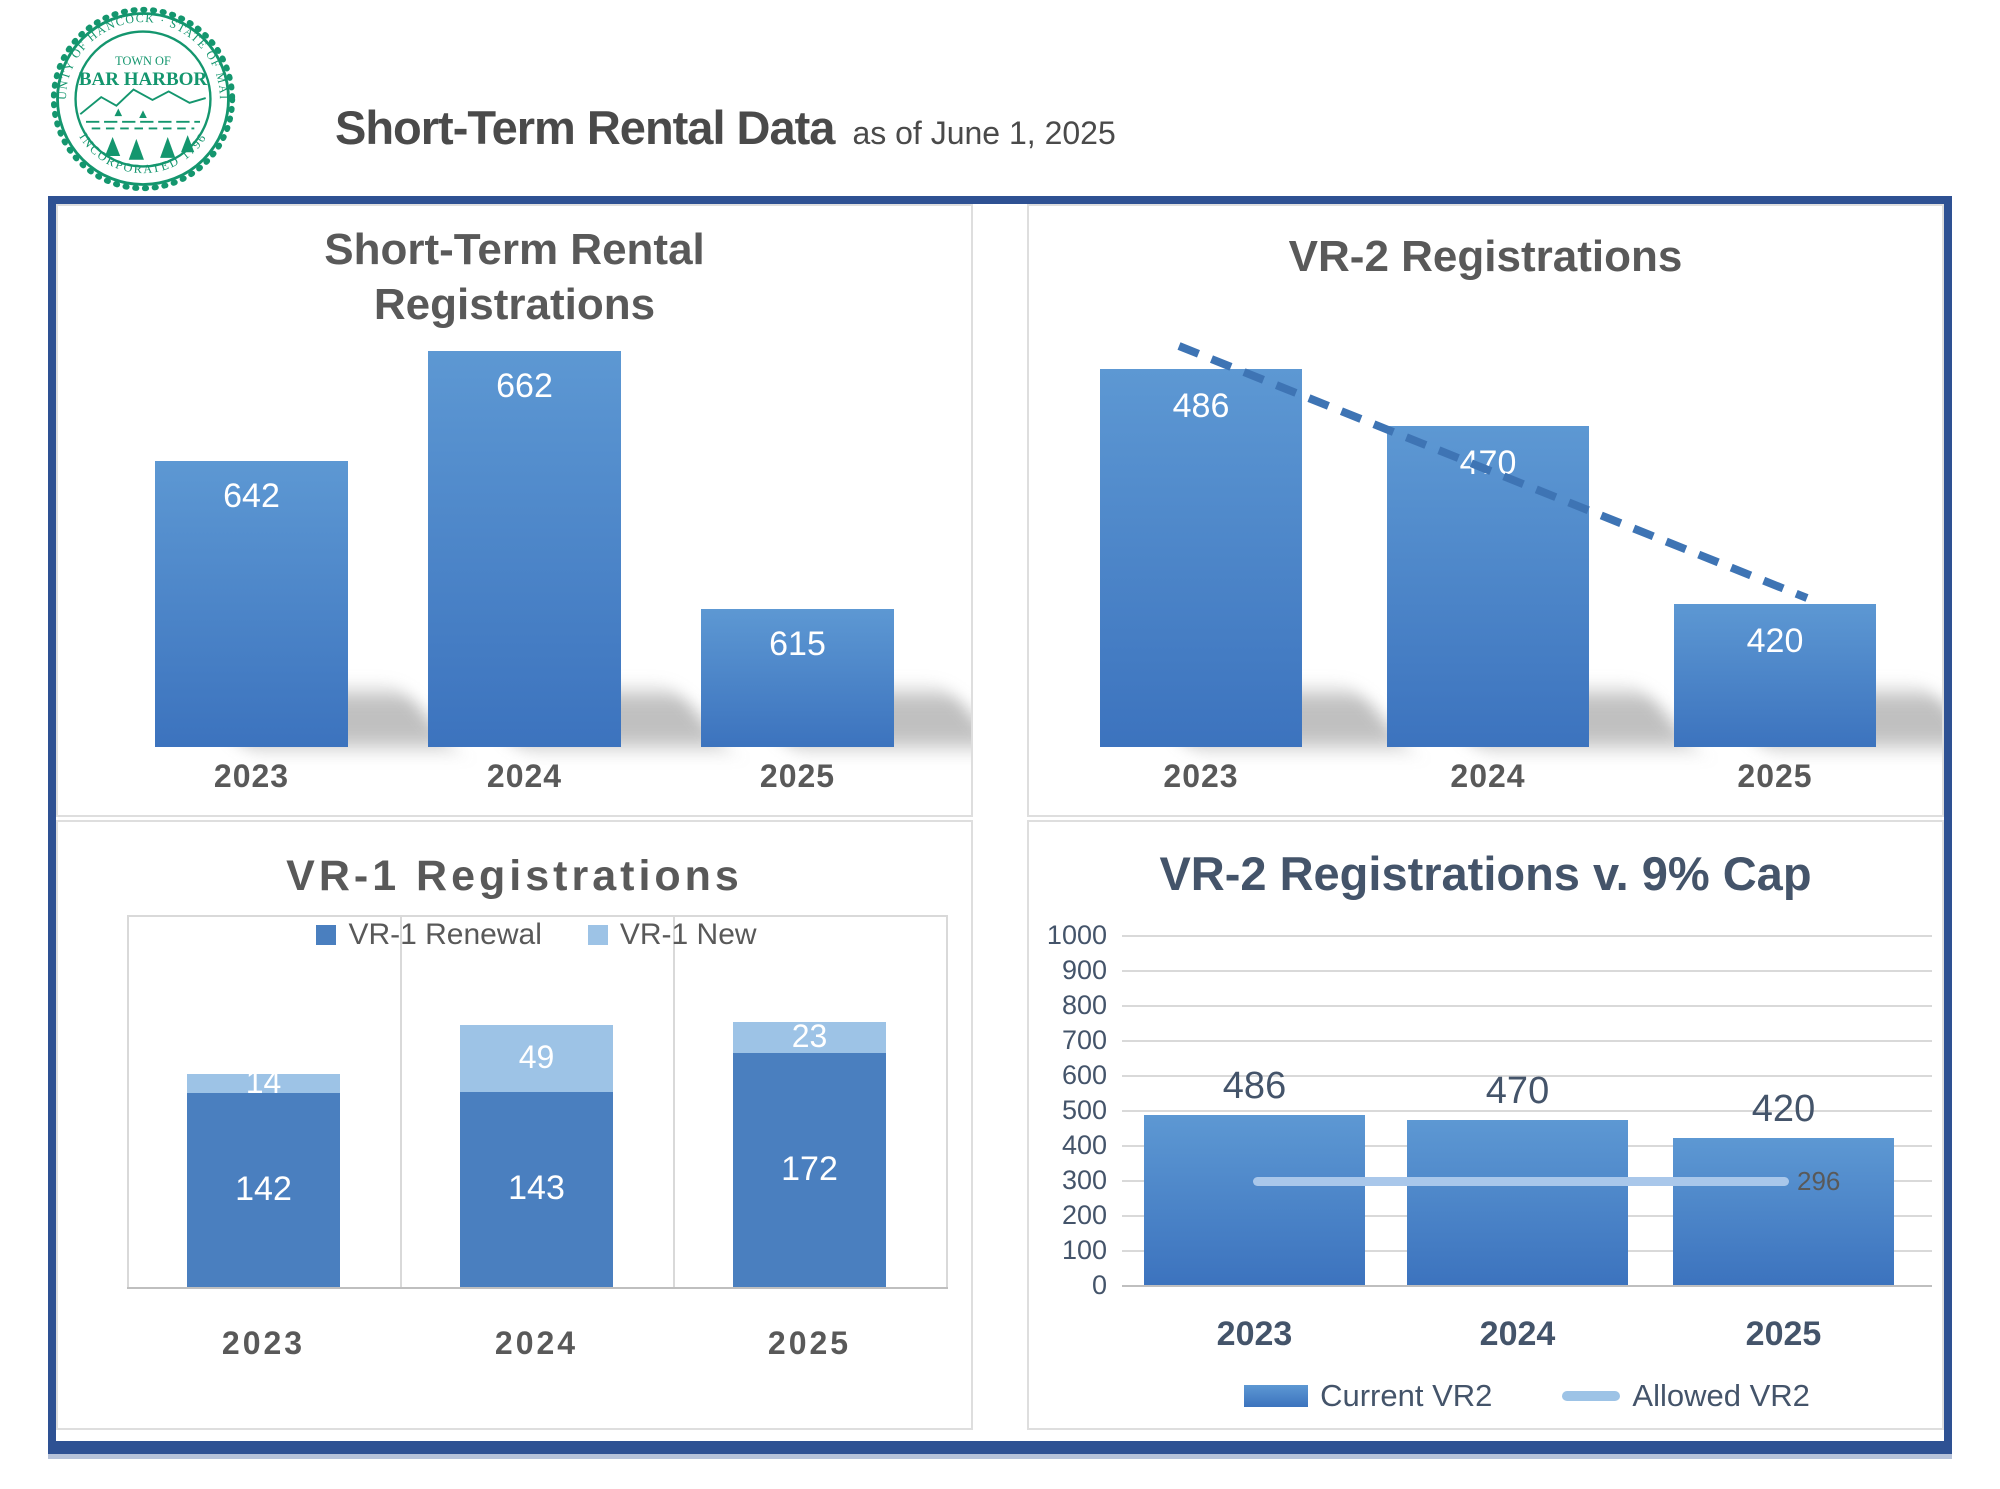 The width and height of the screenshot is (2000, 1489). I want to click on legend-label: VR-1 Renewal, so click(445, 934).